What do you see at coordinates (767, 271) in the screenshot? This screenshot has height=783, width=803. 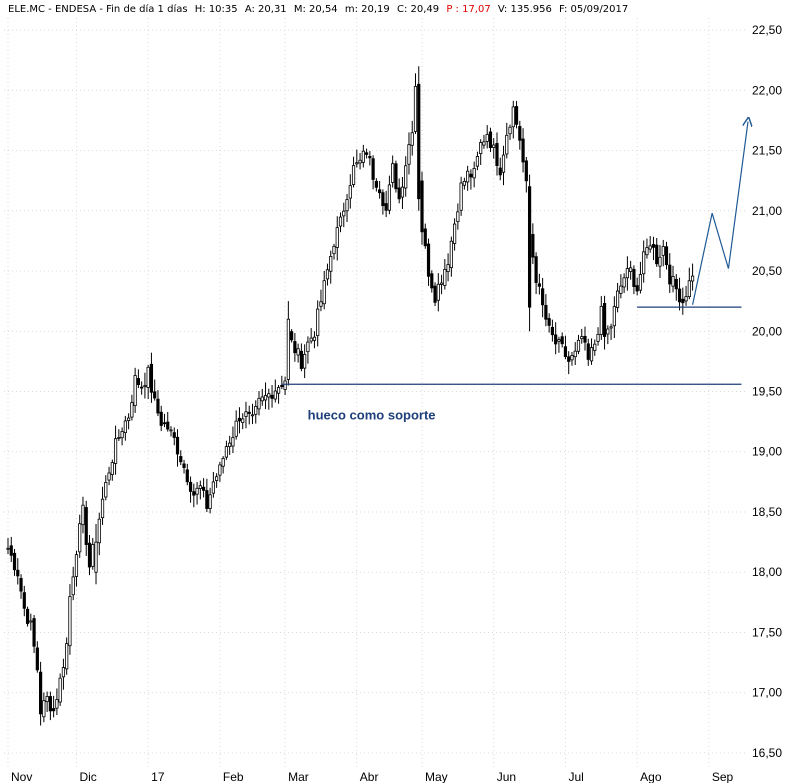 I see `y-tick-label: 20,50` at bounding box center [767, 271].